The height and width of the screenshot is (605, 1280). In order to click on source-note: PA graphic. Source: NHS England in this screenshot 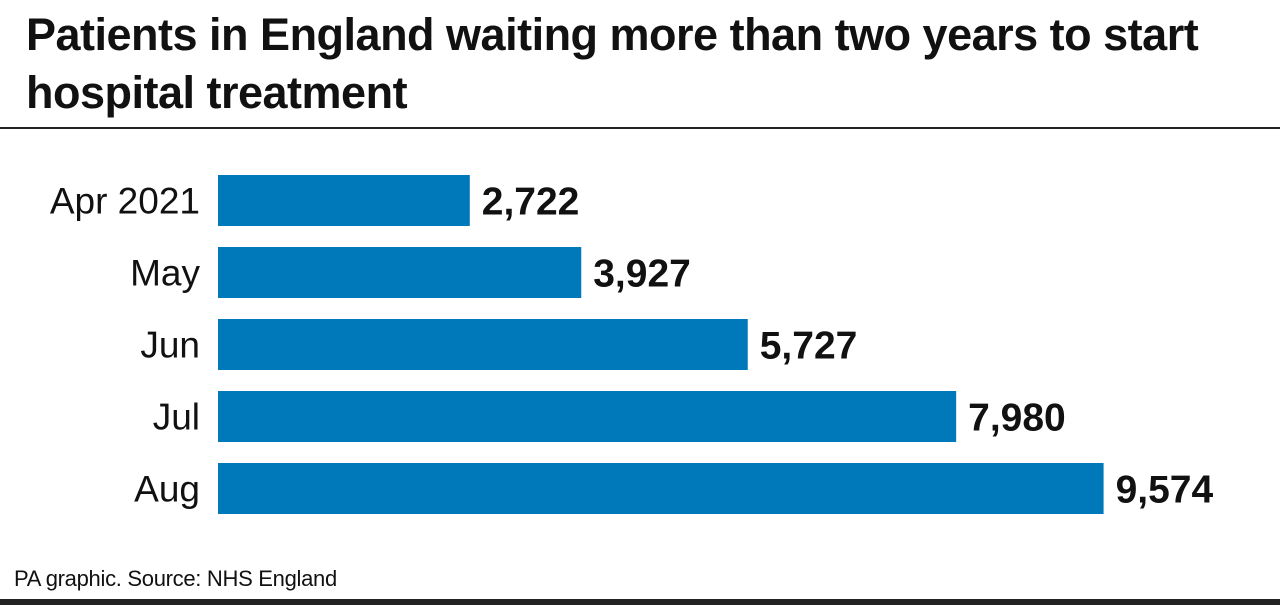, I will do `click(175, 578)`.